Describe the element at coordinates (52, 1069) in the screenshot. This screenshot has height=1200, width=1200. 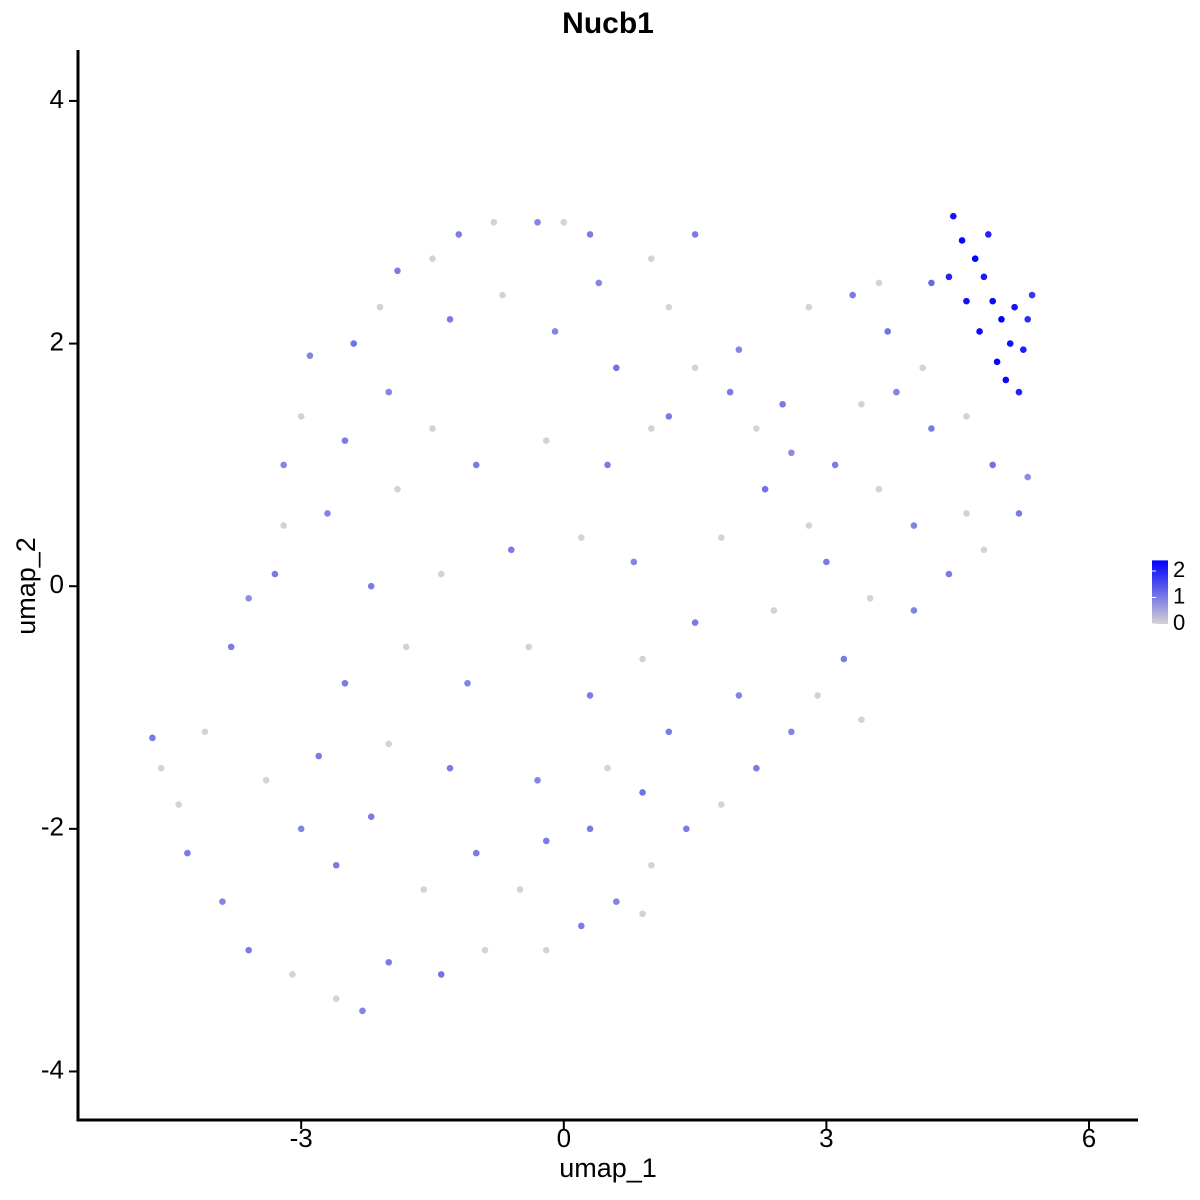
I see `y-tick-label: -4` at that location.